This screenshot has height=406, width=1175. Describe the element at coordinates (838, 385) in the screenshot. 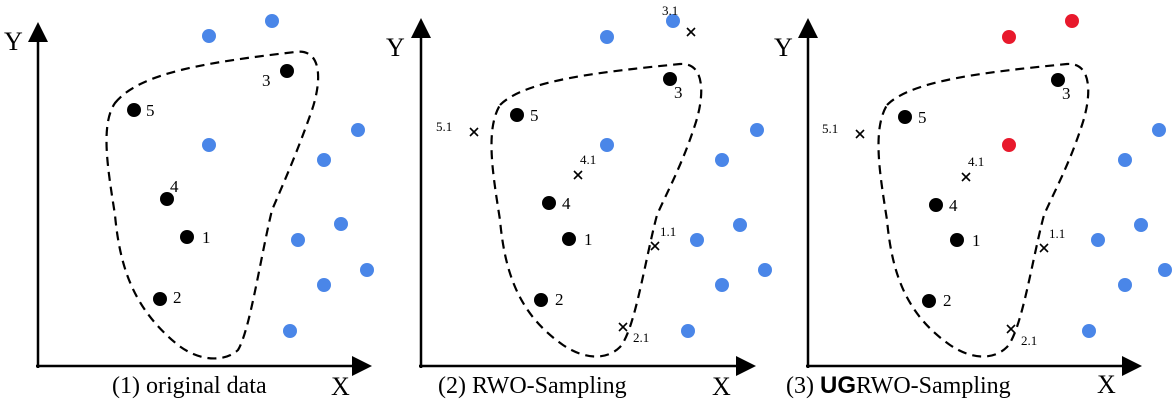

I see `caption-highlight: UG` at that location.